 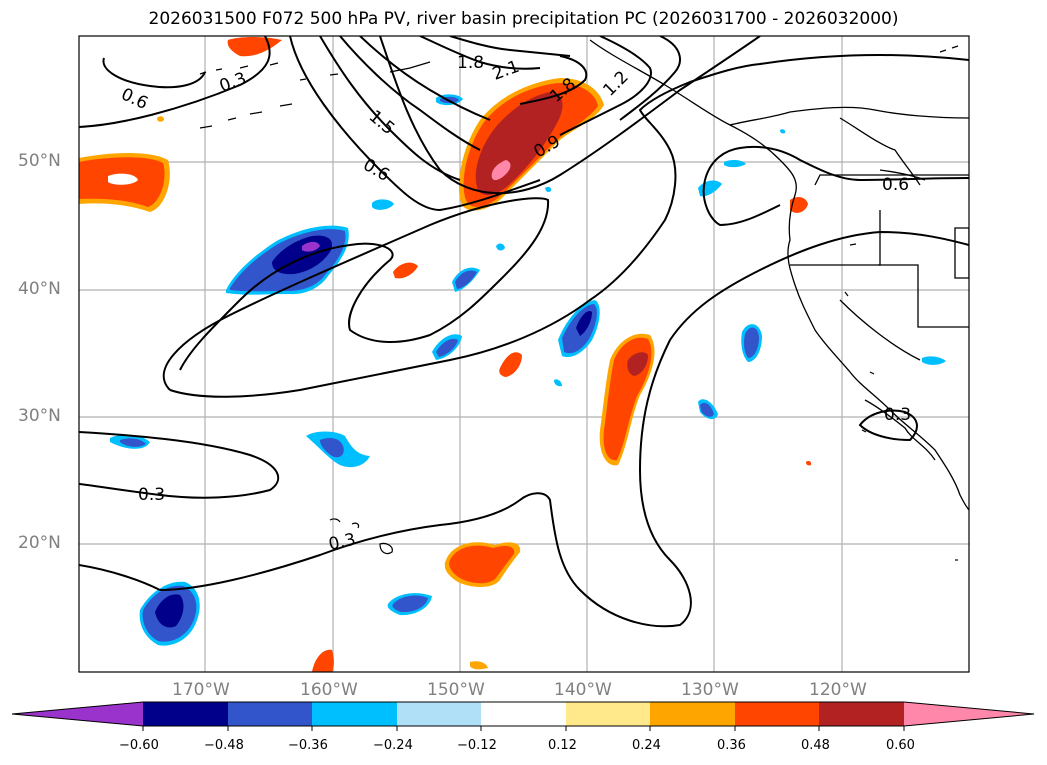 What do you see at coordinates (201, 690) in the screenshot?
I see `lon-label-170w: 170°W` at bounding box center [201, 690].